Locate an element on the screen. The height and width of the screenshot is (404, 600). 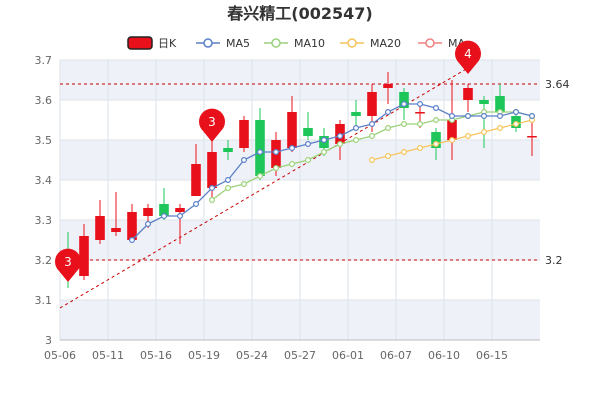
x-tick-label: 05-11 is located at coordinates (108, 355).